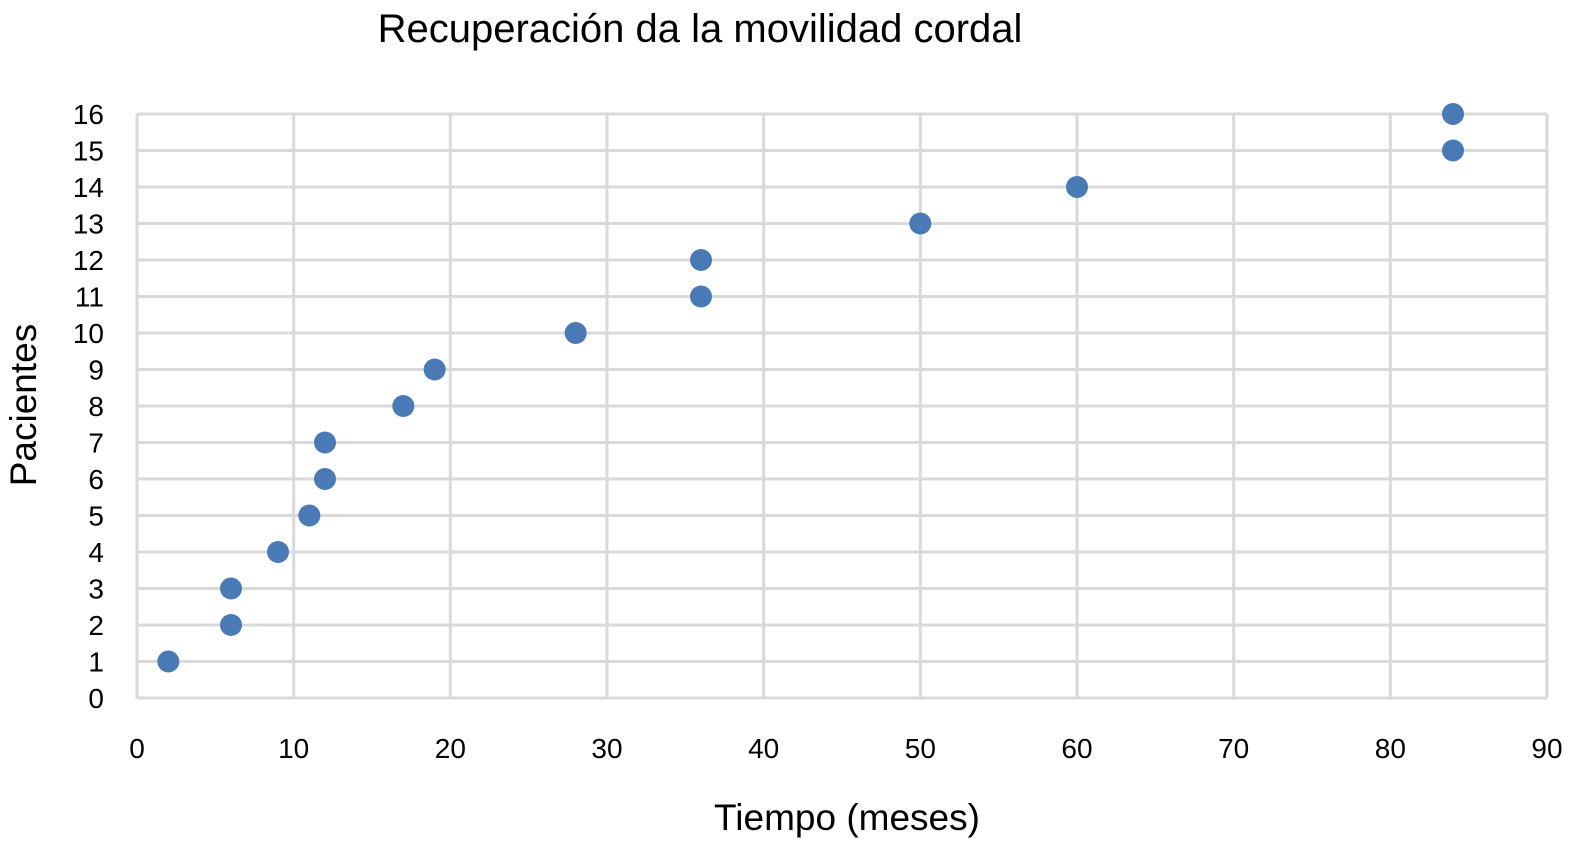  What do you see at coordinates (96, 443) in the screenshot?
I see `y-tick-label: 7` at bounding box center [96, 443].